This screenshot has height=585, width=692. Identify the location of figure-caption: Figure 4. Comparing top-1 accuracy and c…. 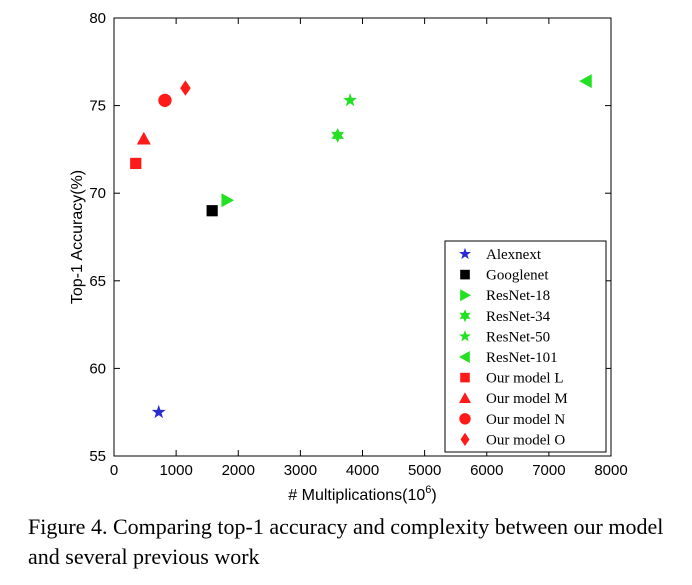
(346, 541).